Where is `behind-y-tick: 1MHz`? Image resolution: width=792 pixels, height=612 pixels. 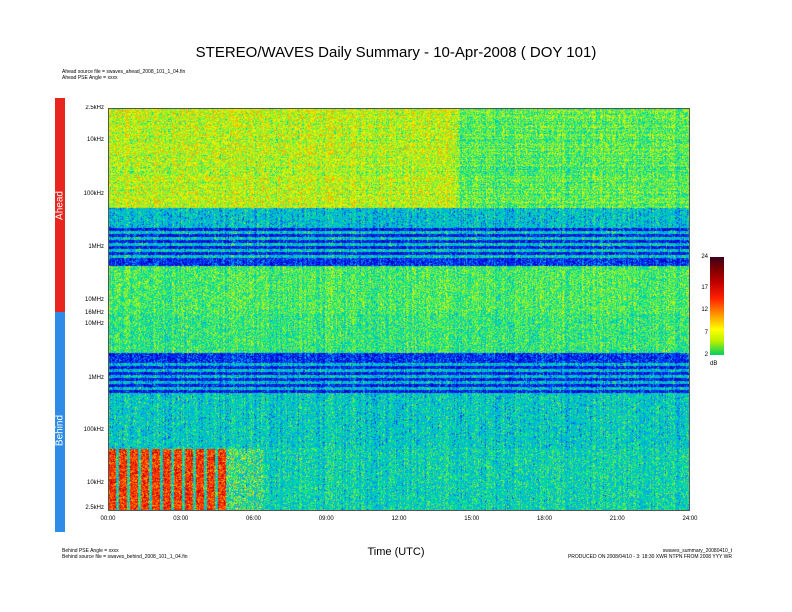 behind-y-tick: 1MHz is located at coordinates (96, 378).